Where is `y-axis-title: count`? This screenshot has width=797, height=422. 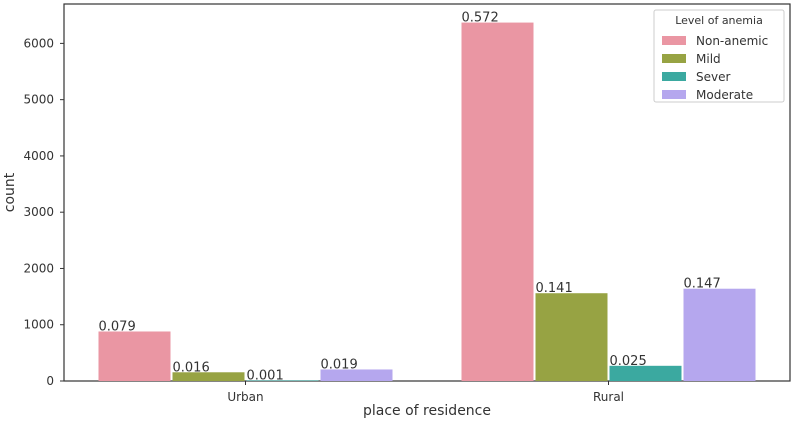
y-axis-title: count is located at coordinates (10, 192).